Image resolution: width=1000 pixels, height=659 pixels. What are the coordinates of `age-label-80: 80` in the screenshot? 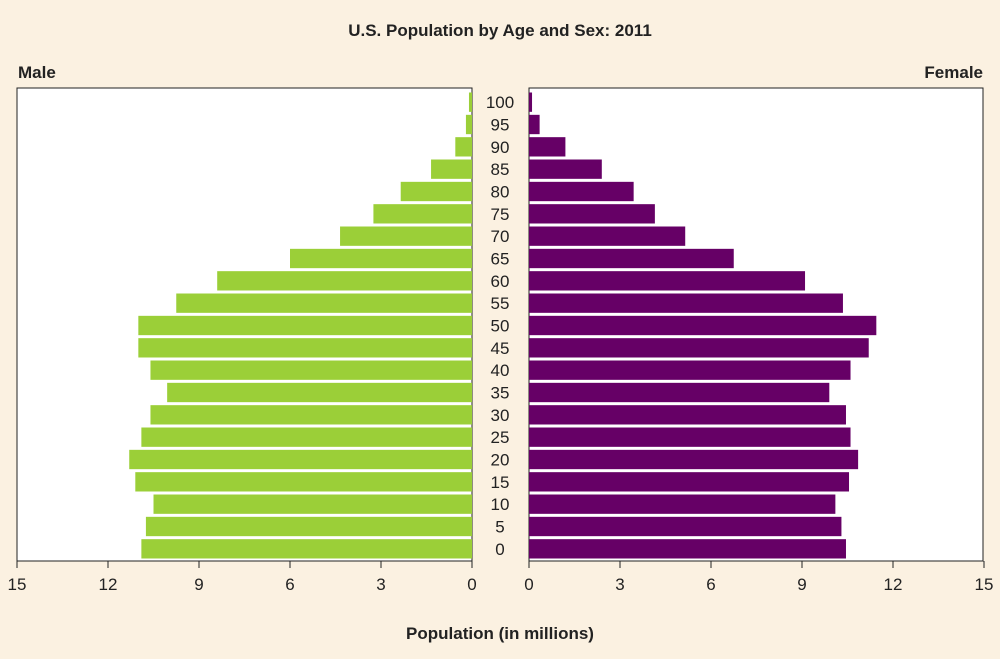 It's located at (500, 192).